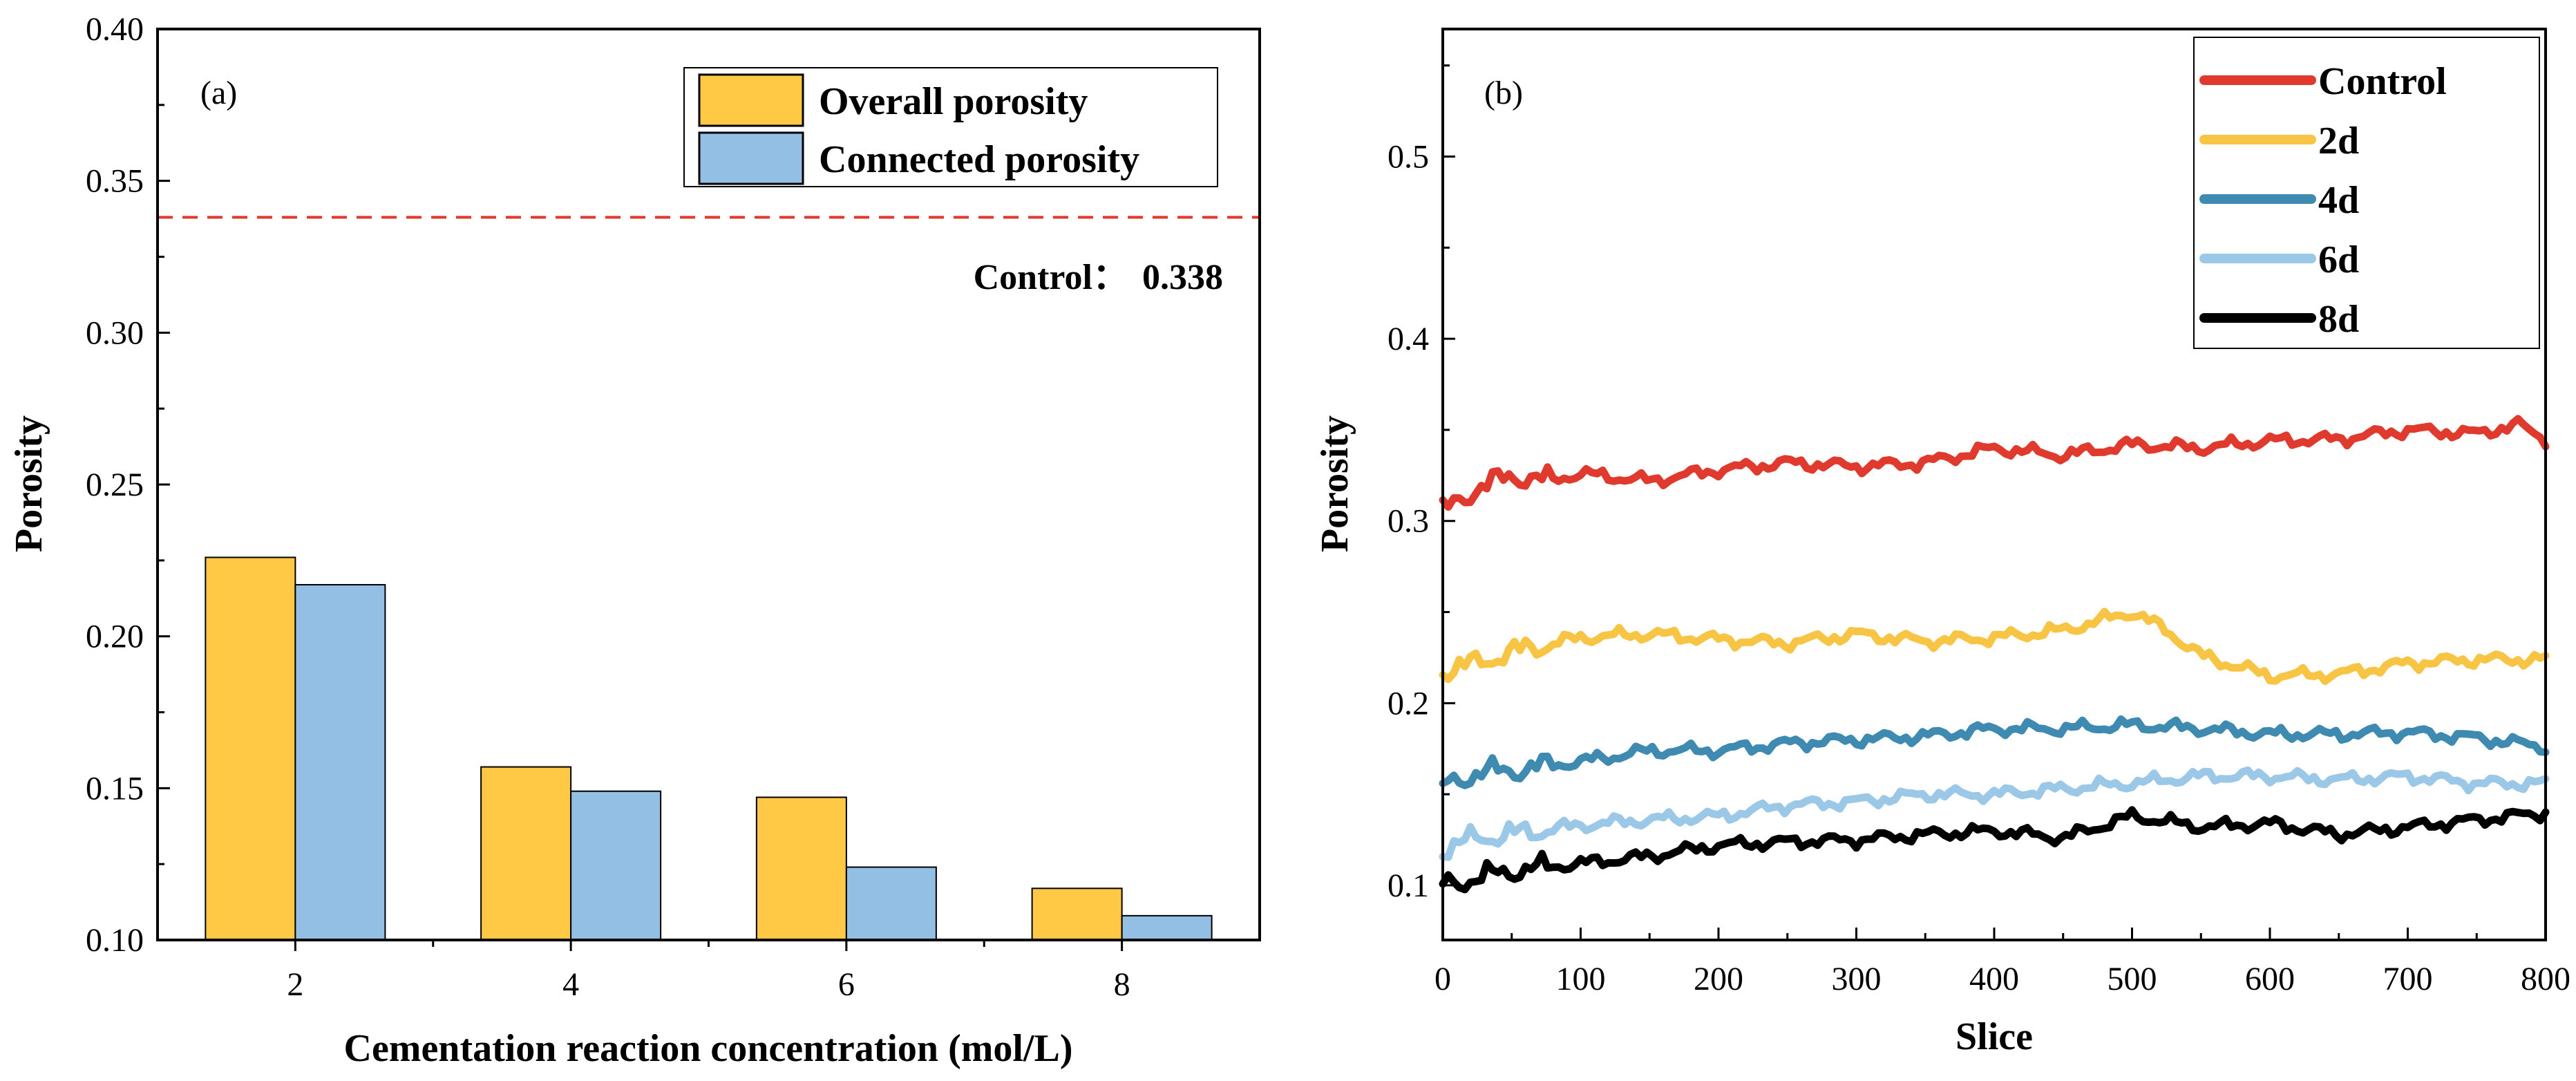 This screenshot has width=2576, height=1081. What do you see at coordinates (2382, 81) in the screenshot?
I see `legend-label-control: Control` at bounding box center [2382, 81].